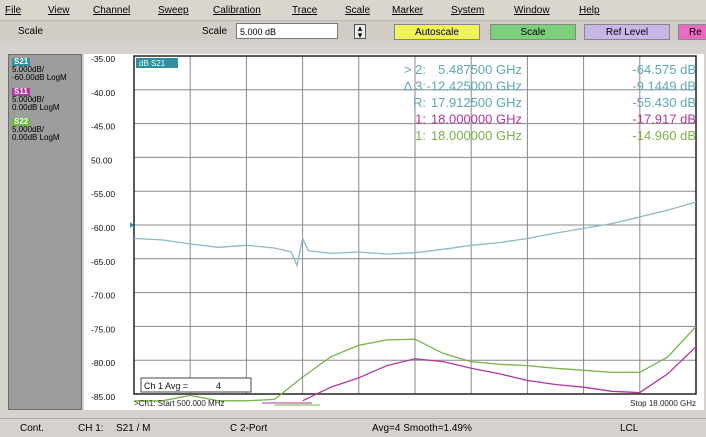 This screenshot has height=437, width=706. What do you see at coordinates (249, 428) in the screenshot?
I see `status-cal: C 2-Port` at bounding box center [249, 428].